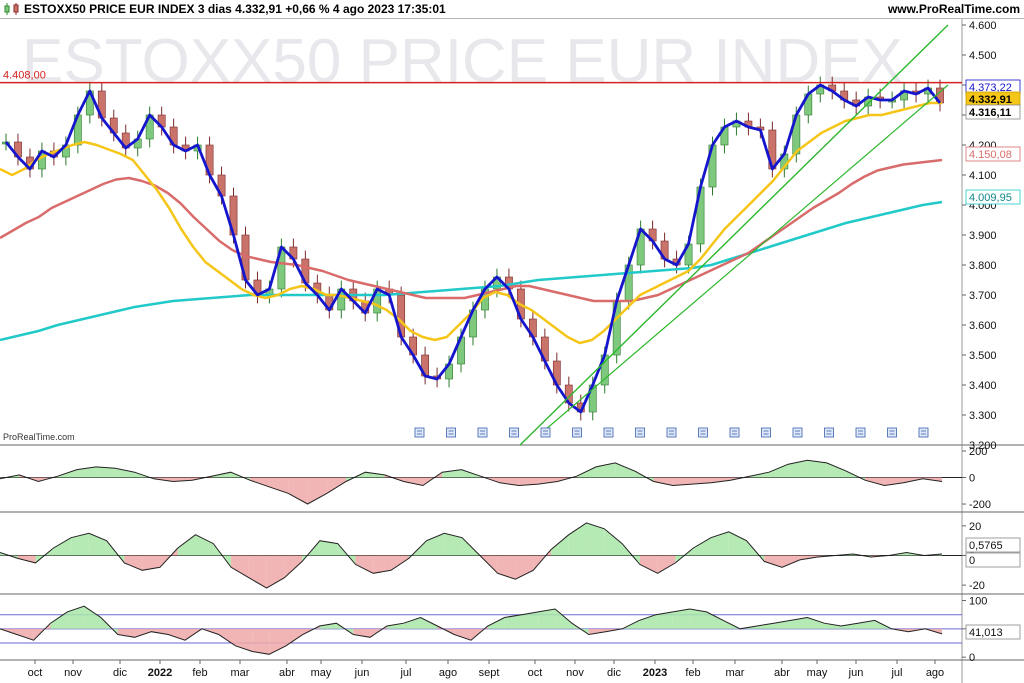 The height and width of the screenshot is (683, 1024). Describe the element at coordinates (462, 61) in the screenshot. I see `watermark-text: ESTOXX50 PRICE EUR INDEX` at that location.